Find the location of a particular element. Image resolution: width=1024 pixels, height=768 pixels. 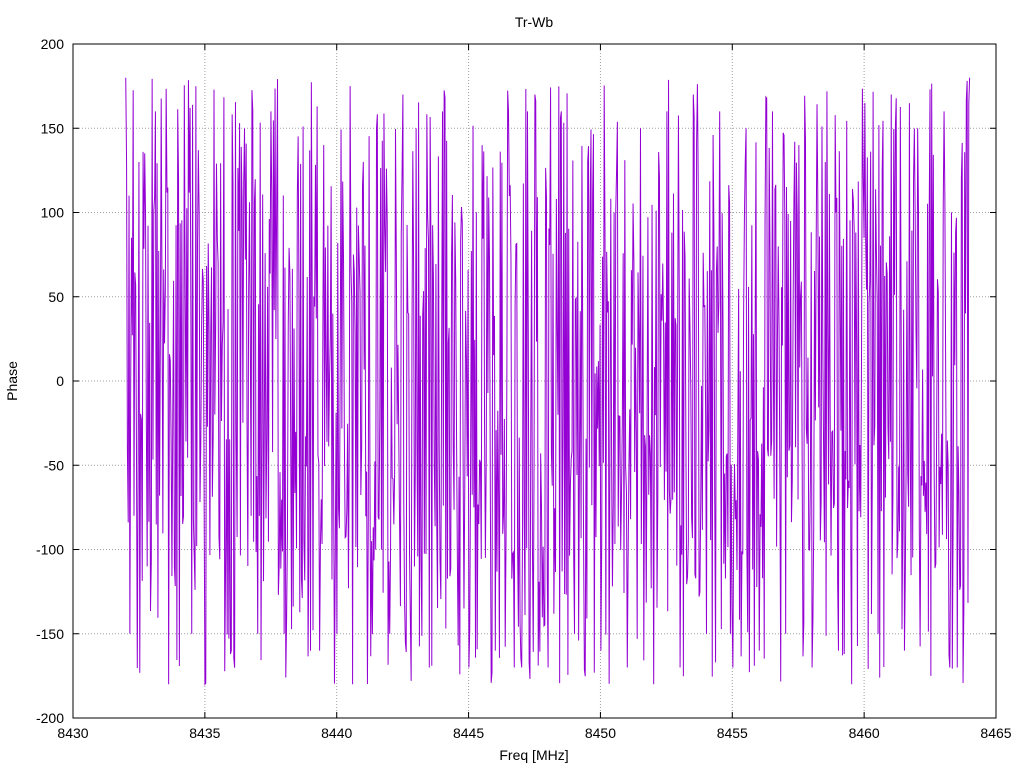

x-tick-label: 8445 is located at coordinates (468, 733).